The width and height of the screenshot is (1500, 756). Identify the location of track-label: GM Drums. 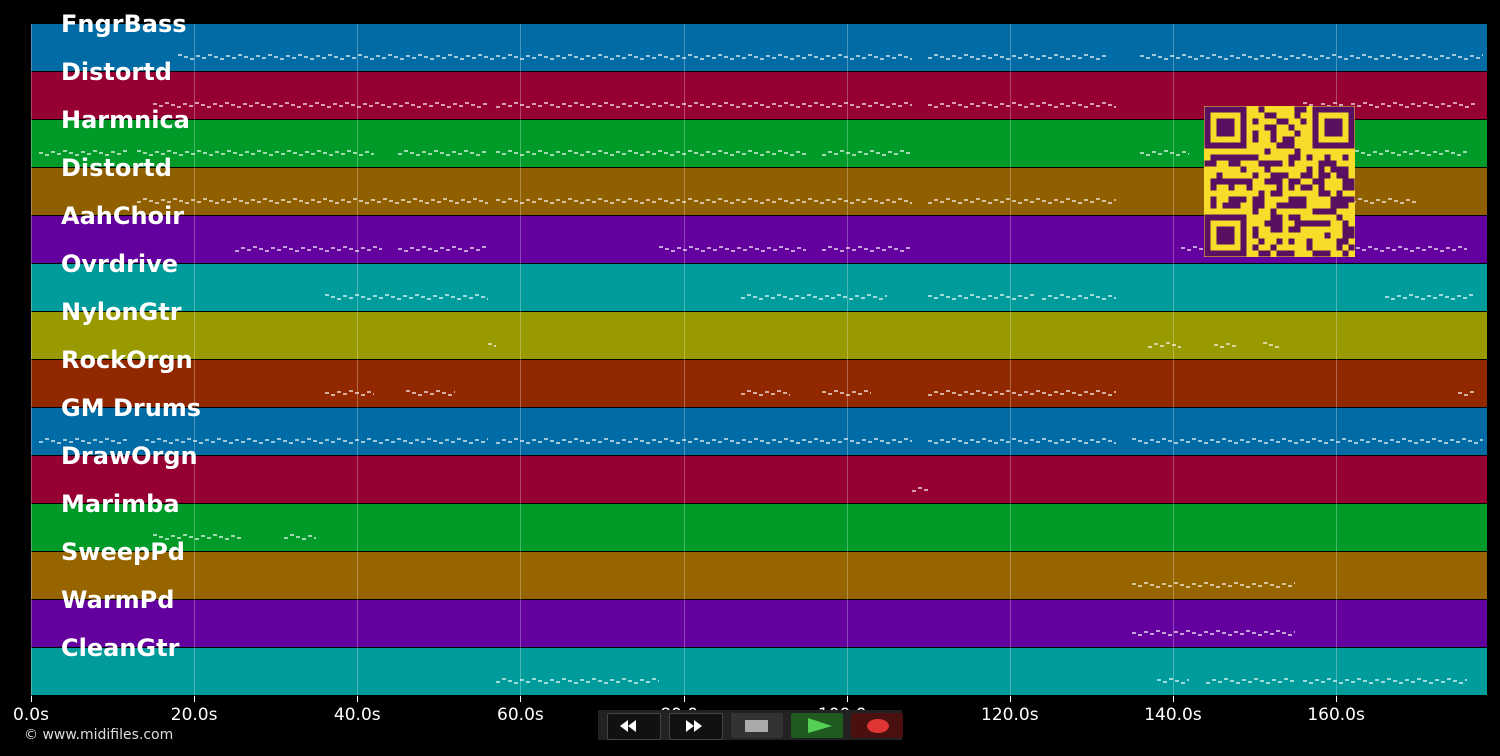
(131, 408).